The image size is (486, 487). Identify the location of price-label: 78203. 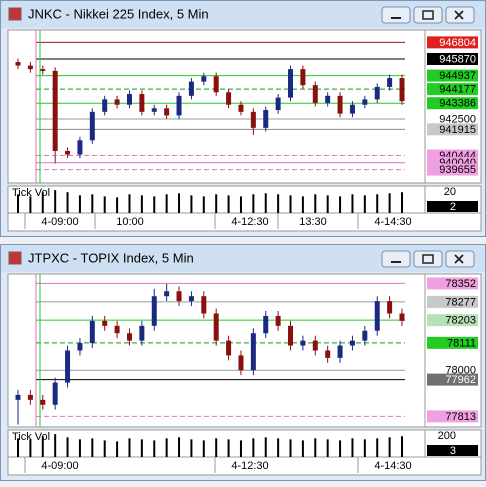
(460, 321).